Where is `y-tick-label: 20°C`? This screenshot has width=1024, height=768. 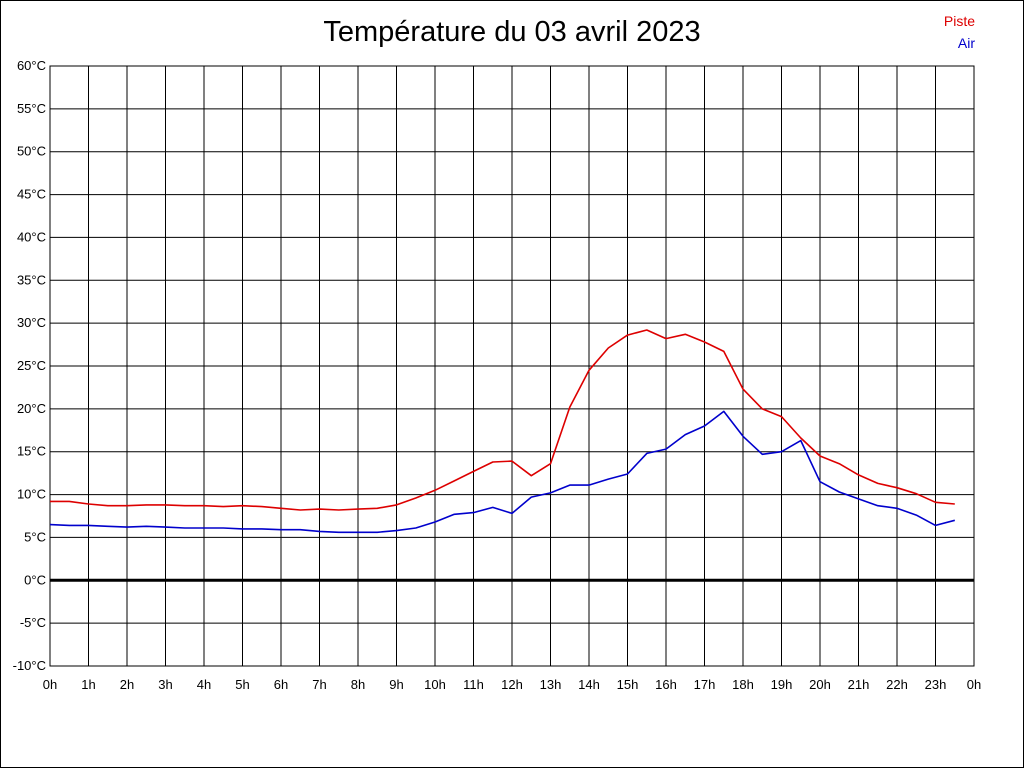
y-tick-label: 20°C is located at coordinates (31, 408).